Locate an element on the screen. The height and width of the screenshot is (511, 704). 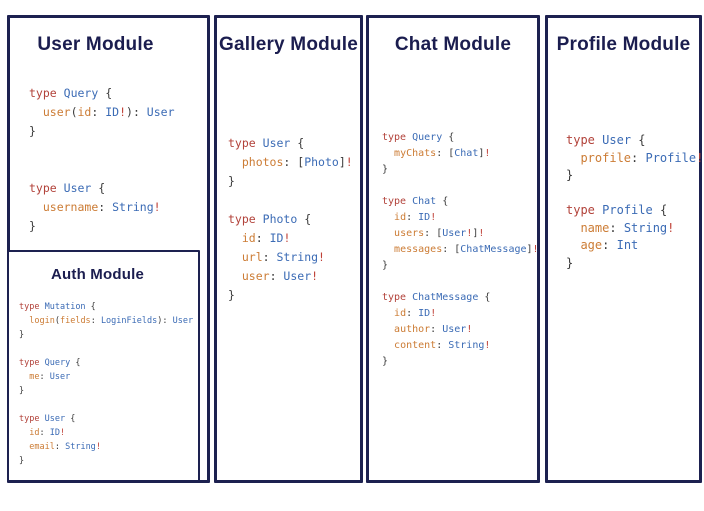
code-line: type Profile { is located at coordinates (617, 210).